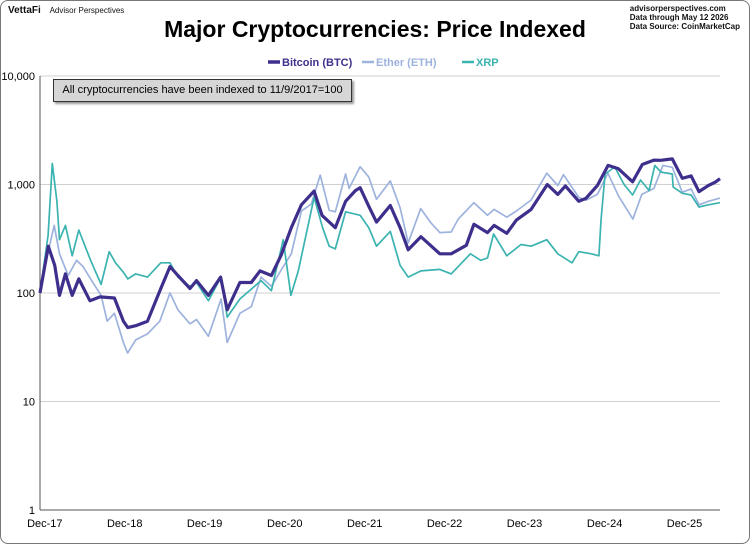  I want to click on source-line-date: Data through May 12 2026, so click(679, 17).